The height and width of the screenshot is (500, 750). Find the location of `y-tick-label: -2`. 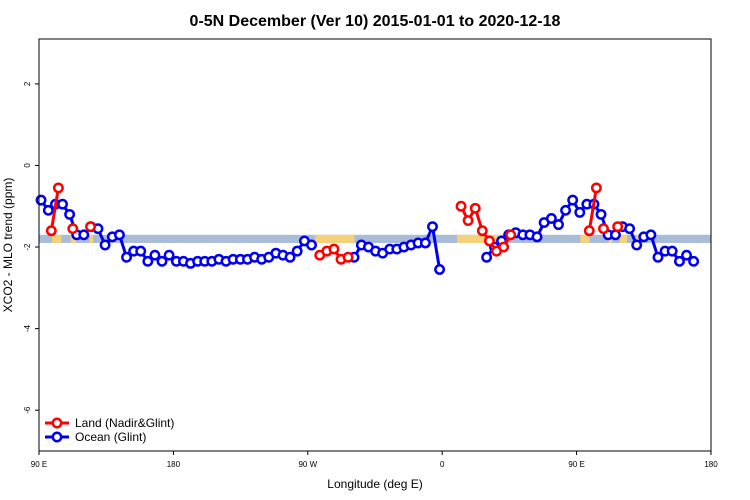

y-tick-label: -2 is located at coordinates (27, 247).